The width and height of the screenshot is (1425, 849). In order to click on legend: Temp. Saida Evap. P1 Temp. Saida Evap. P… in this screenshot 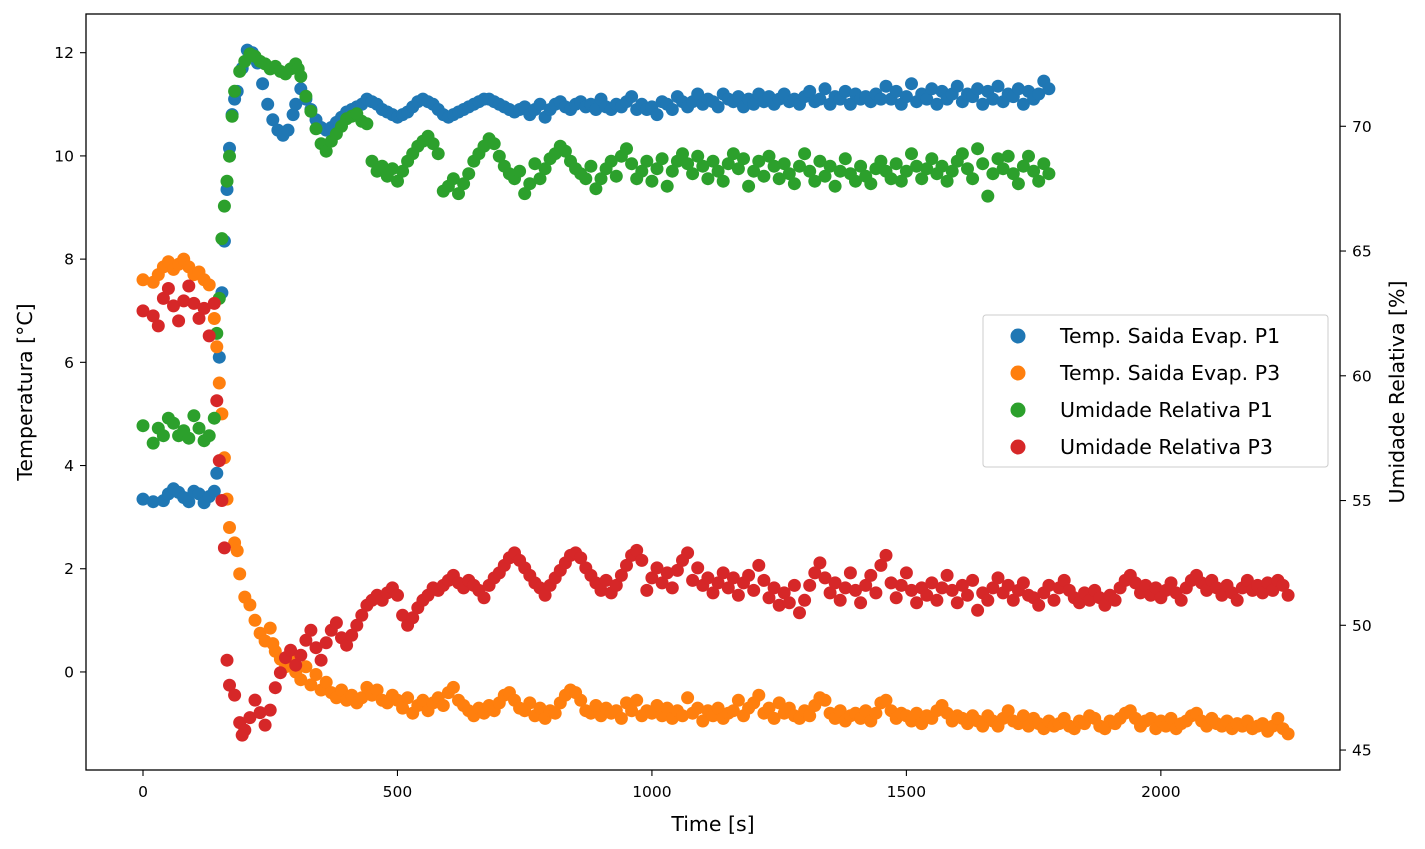, I will do `click(1155, 391)`.